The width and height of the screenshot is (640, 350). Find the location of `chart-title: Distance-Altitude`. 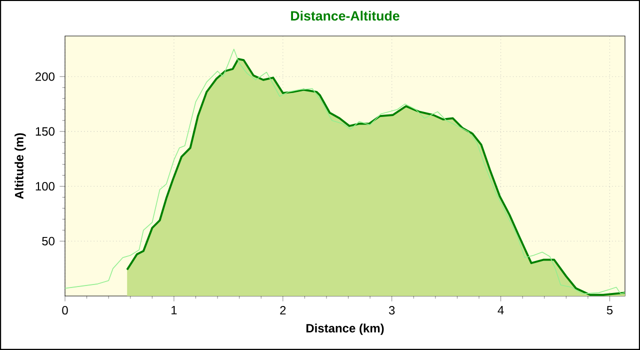

chart-title: Distance-Altitude is located at coordinates (345, 15).